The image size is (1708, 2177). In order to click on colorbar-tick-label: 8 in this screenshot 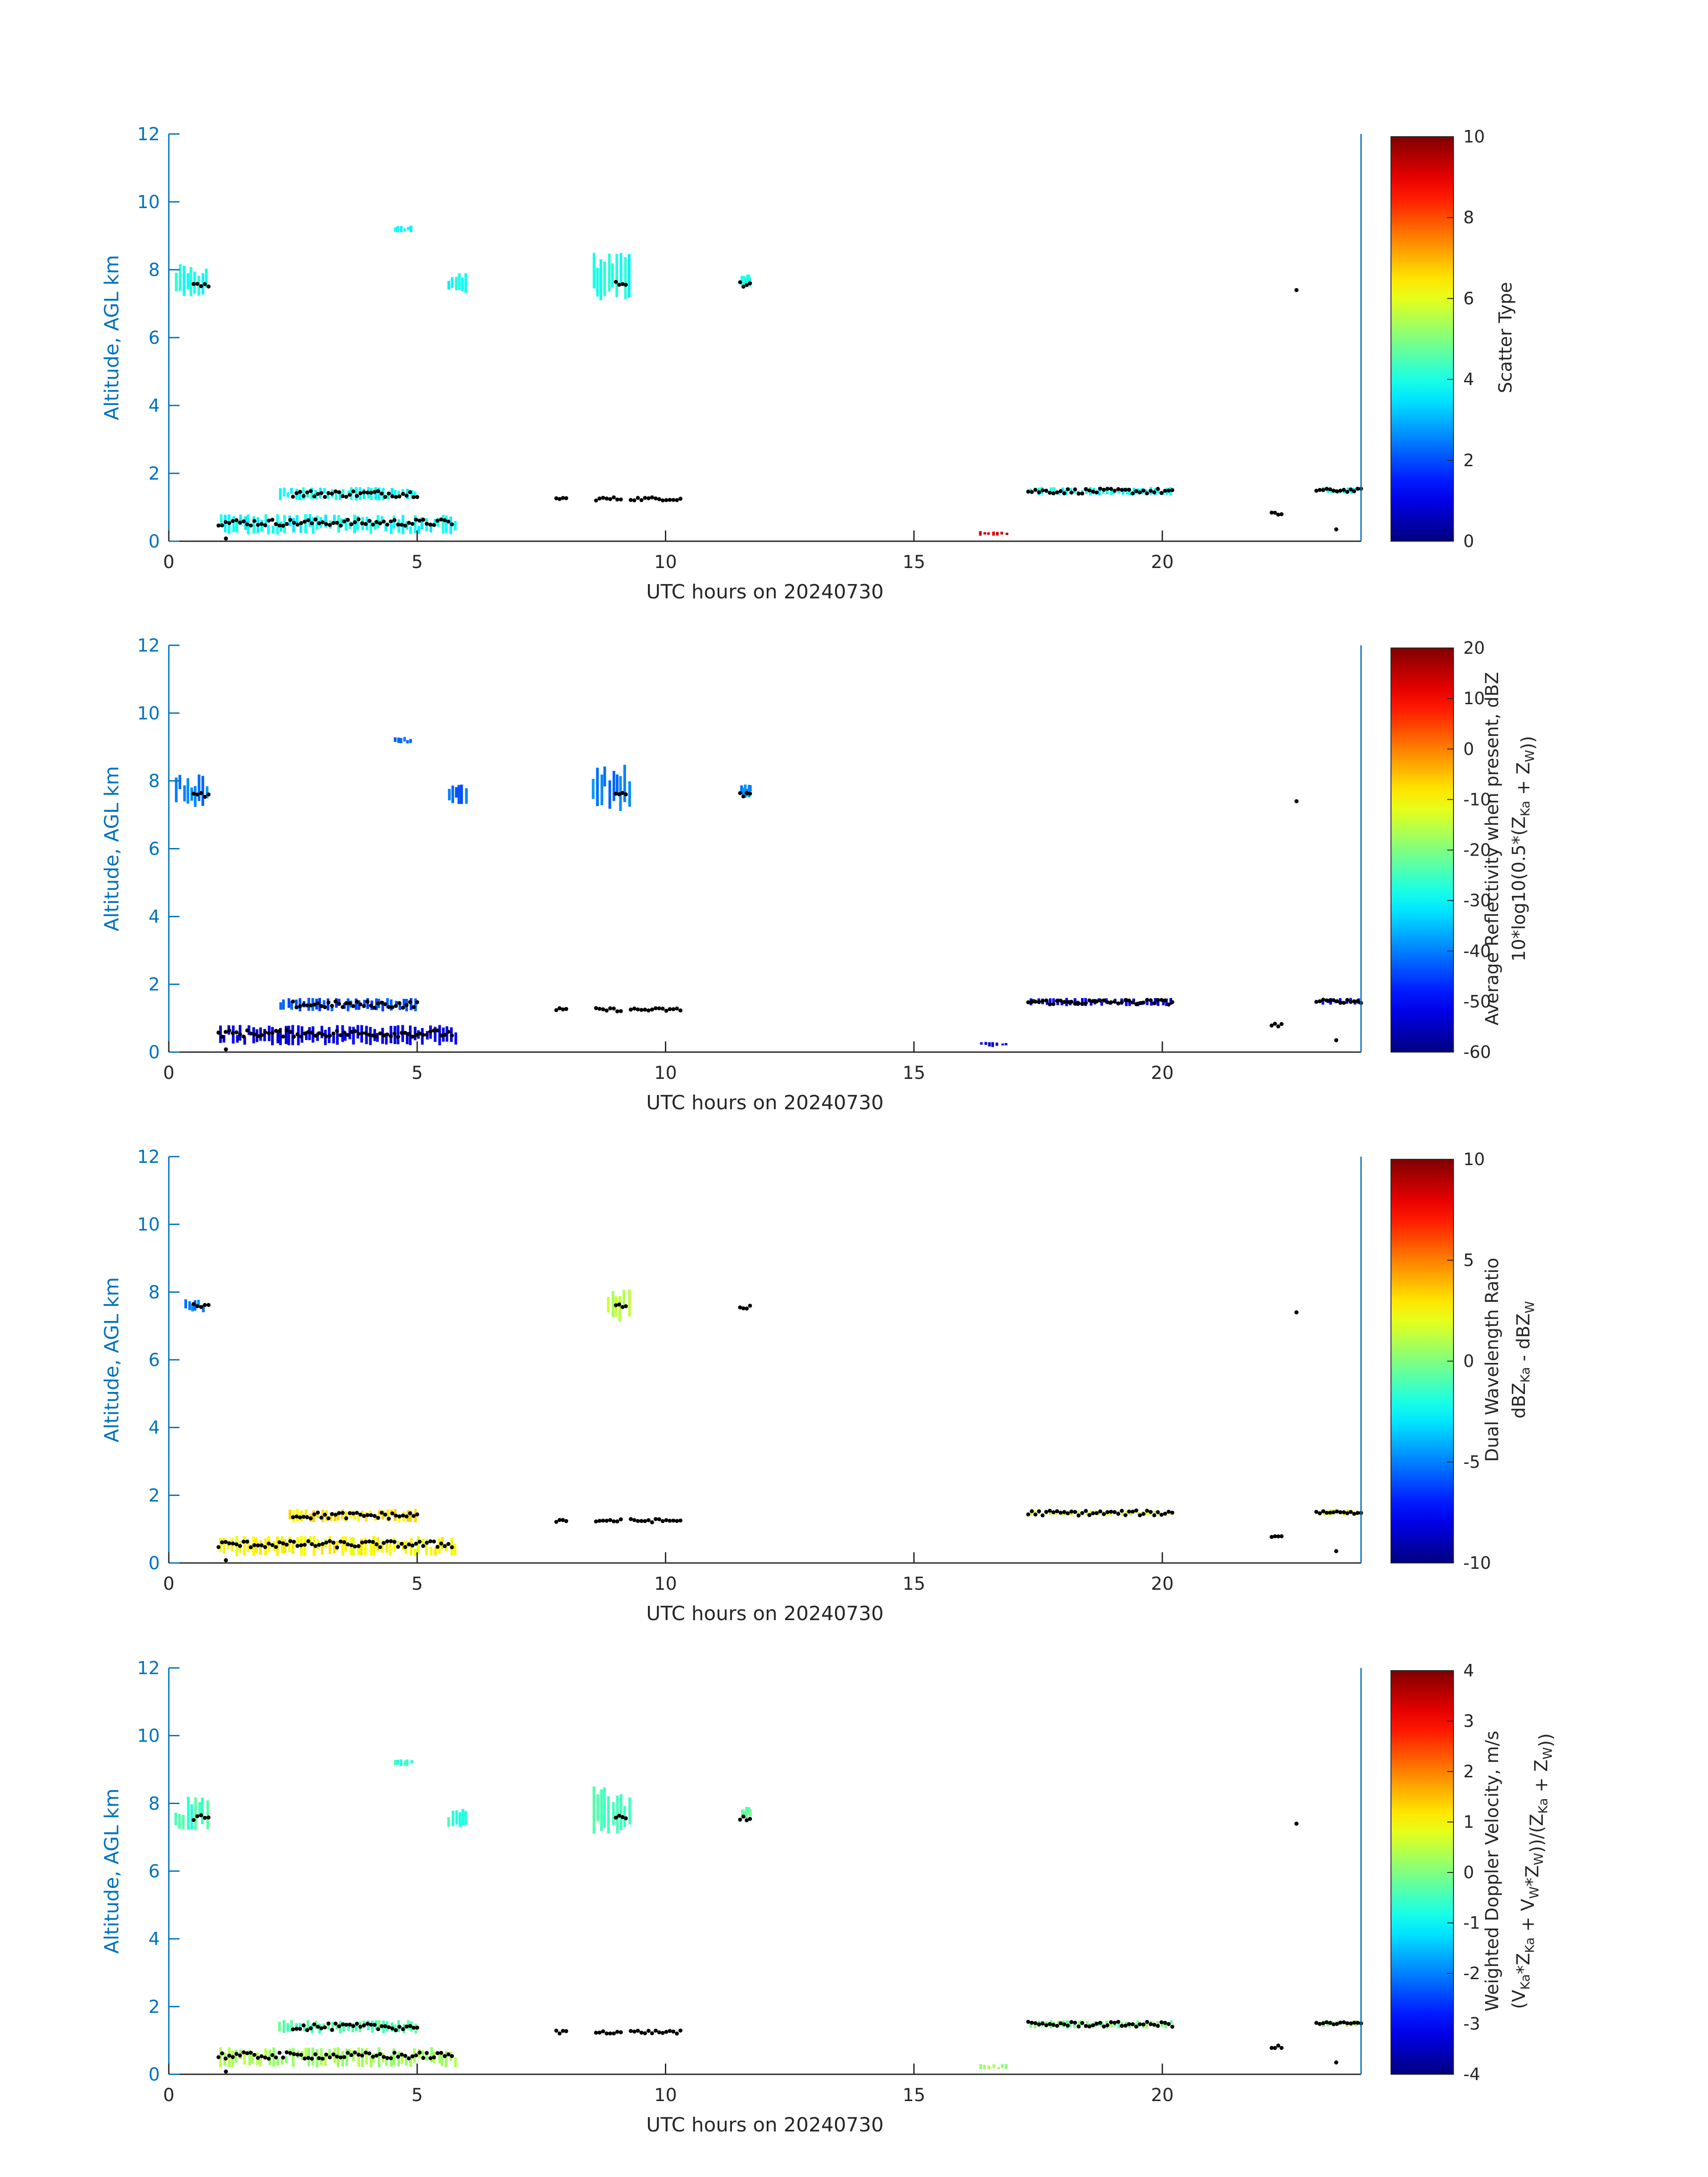, I will do `click(1468, 217)`.